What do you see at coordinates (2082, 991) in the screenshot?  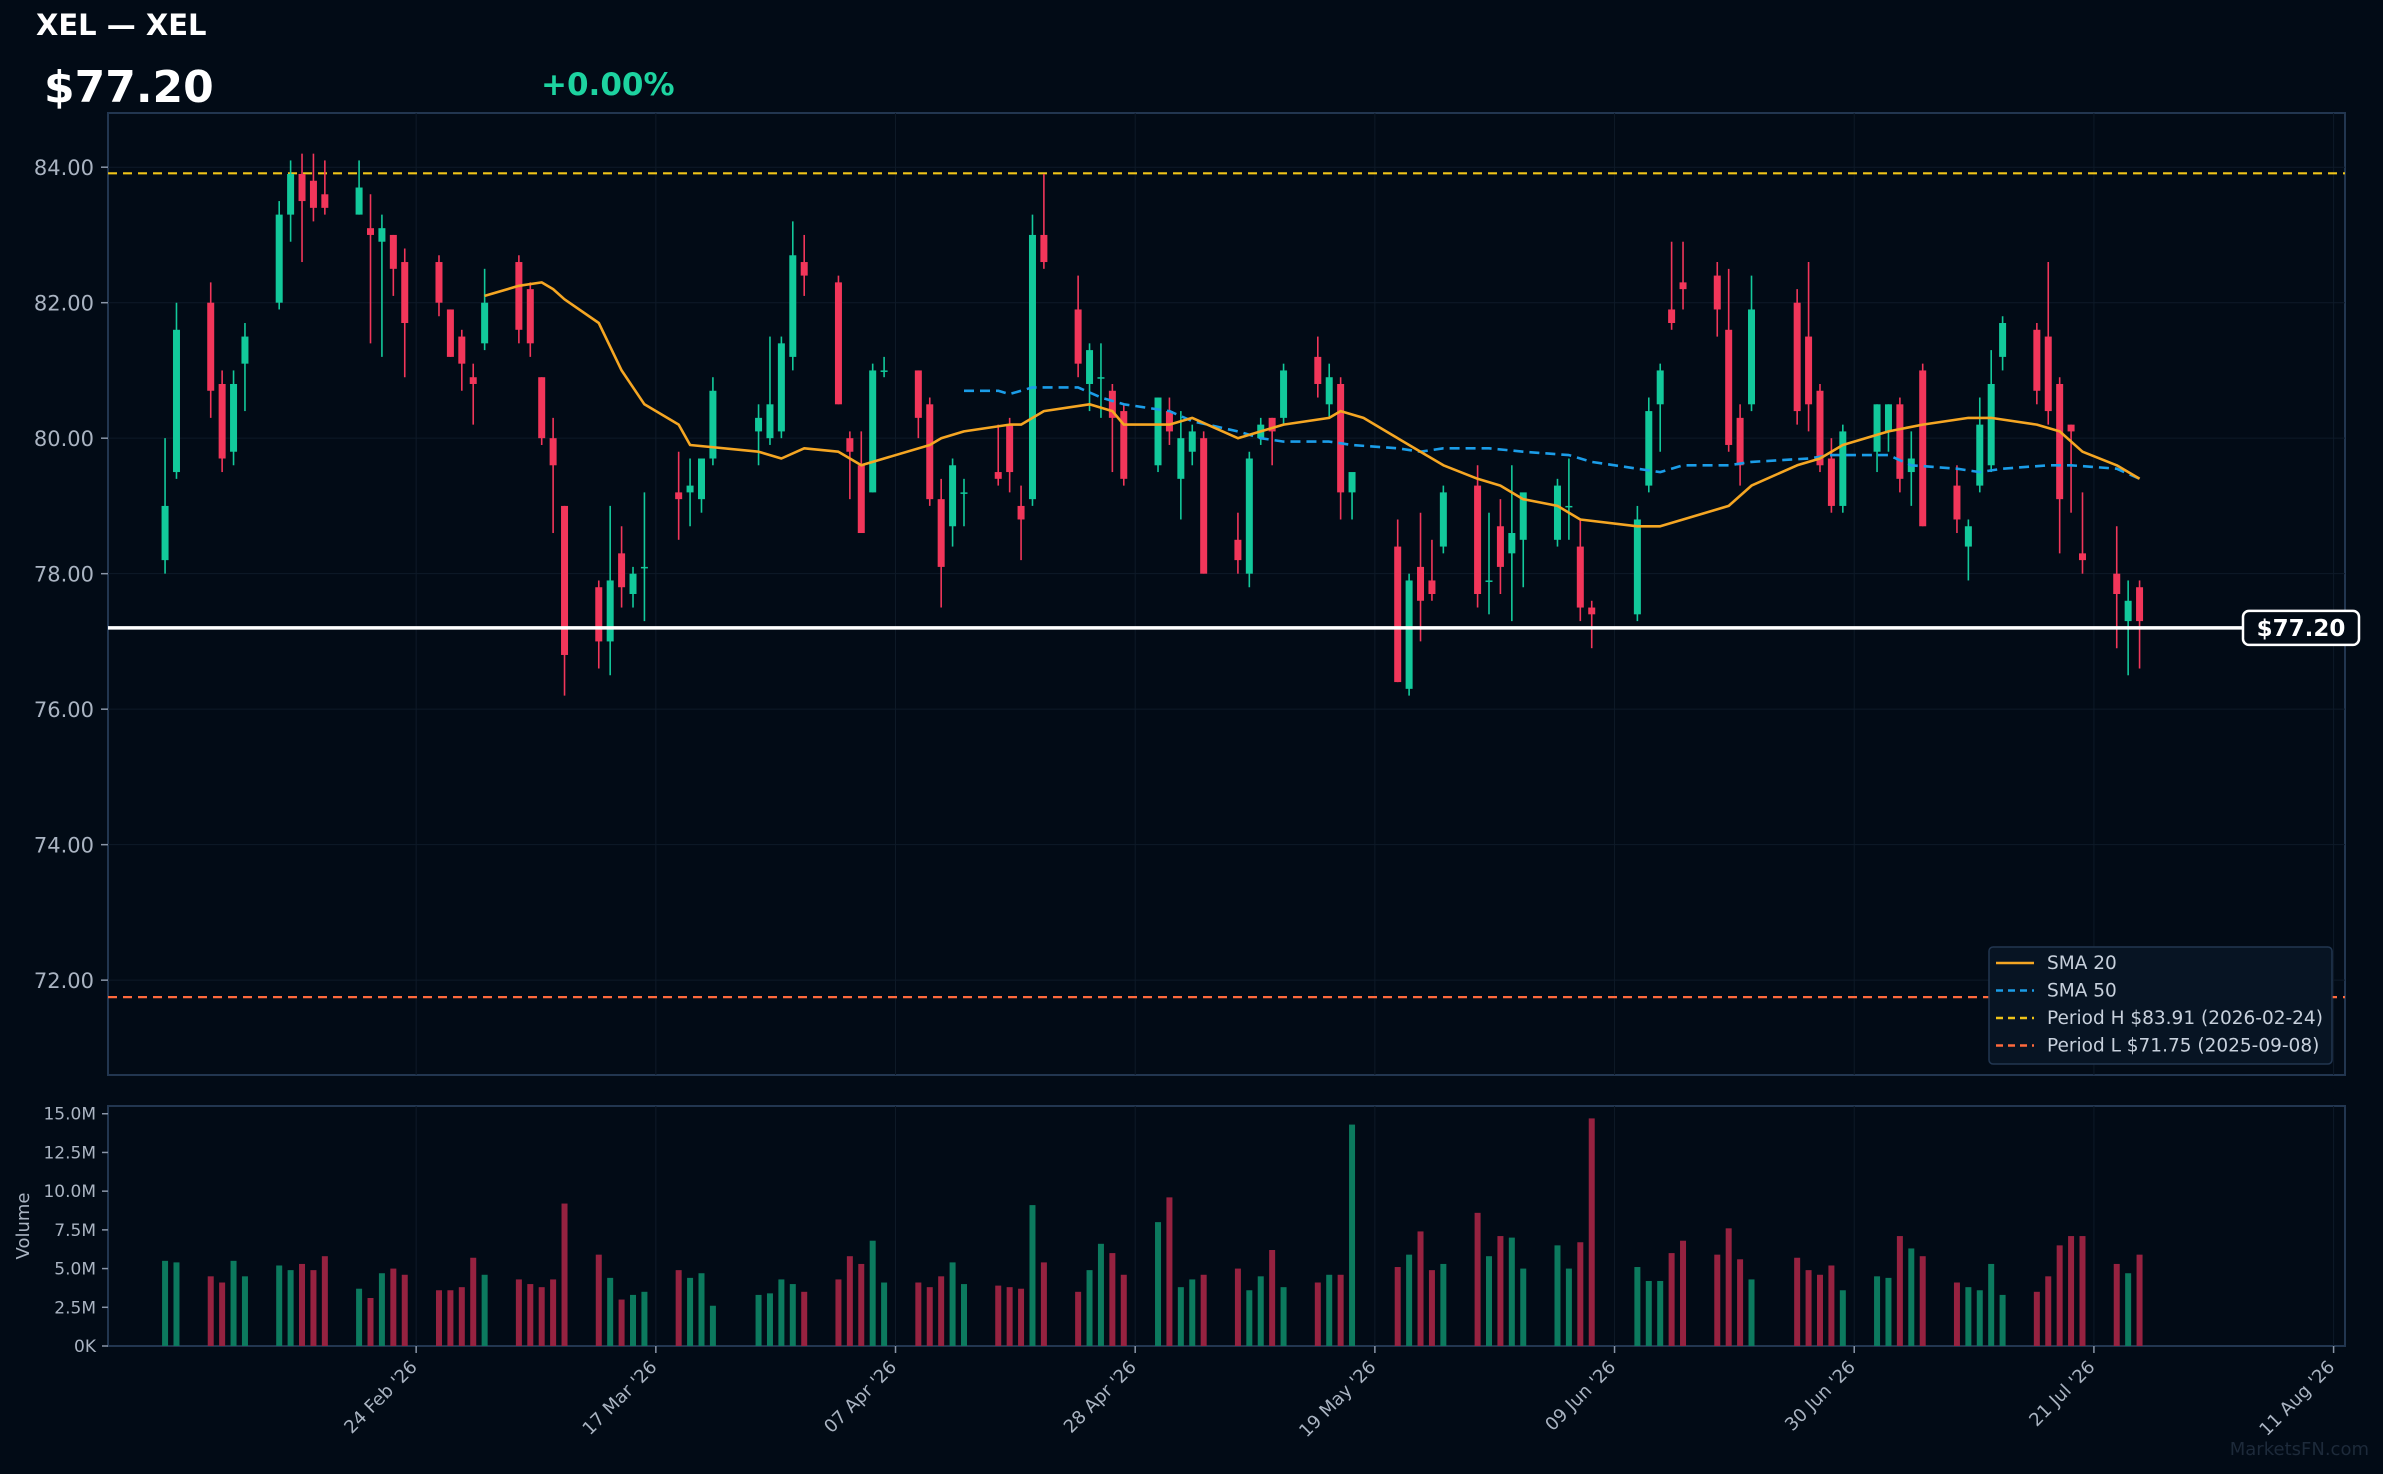 I see `legend-label: SMA 50` at bounding box center [2082, 991].